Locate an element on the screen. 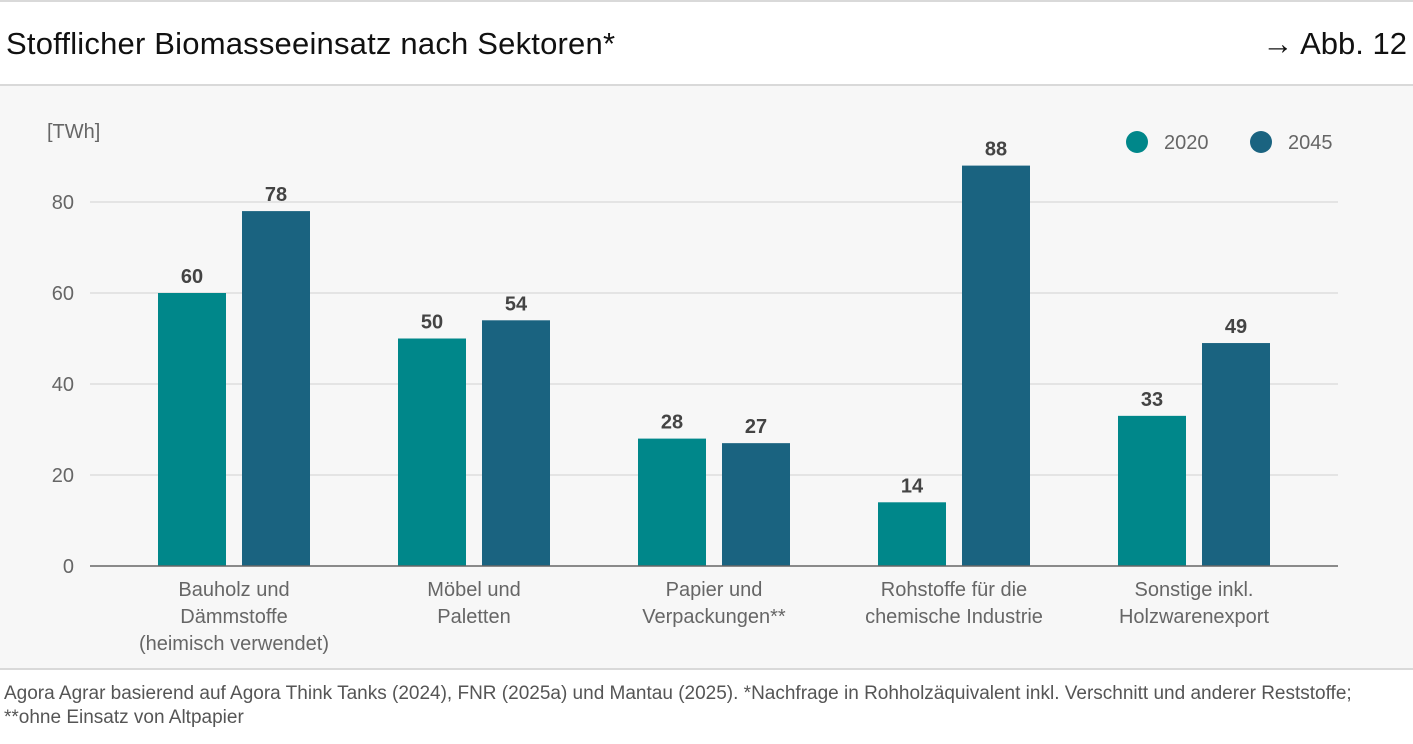 This screenshot has width=1413, height=744. legend-label: 2020 is located at coordinates (1186, 143).